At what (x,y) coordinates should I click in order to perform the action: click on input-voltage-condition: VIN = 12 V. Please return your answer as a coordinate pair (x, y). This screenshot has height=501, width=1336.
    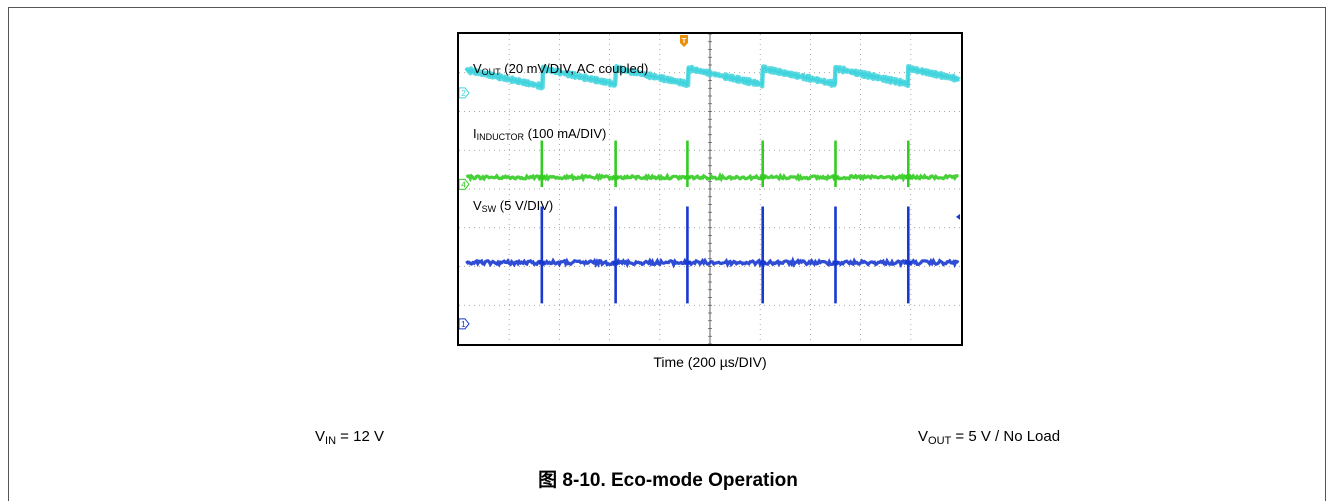
    Looking at the image, I should click on (349, 437).